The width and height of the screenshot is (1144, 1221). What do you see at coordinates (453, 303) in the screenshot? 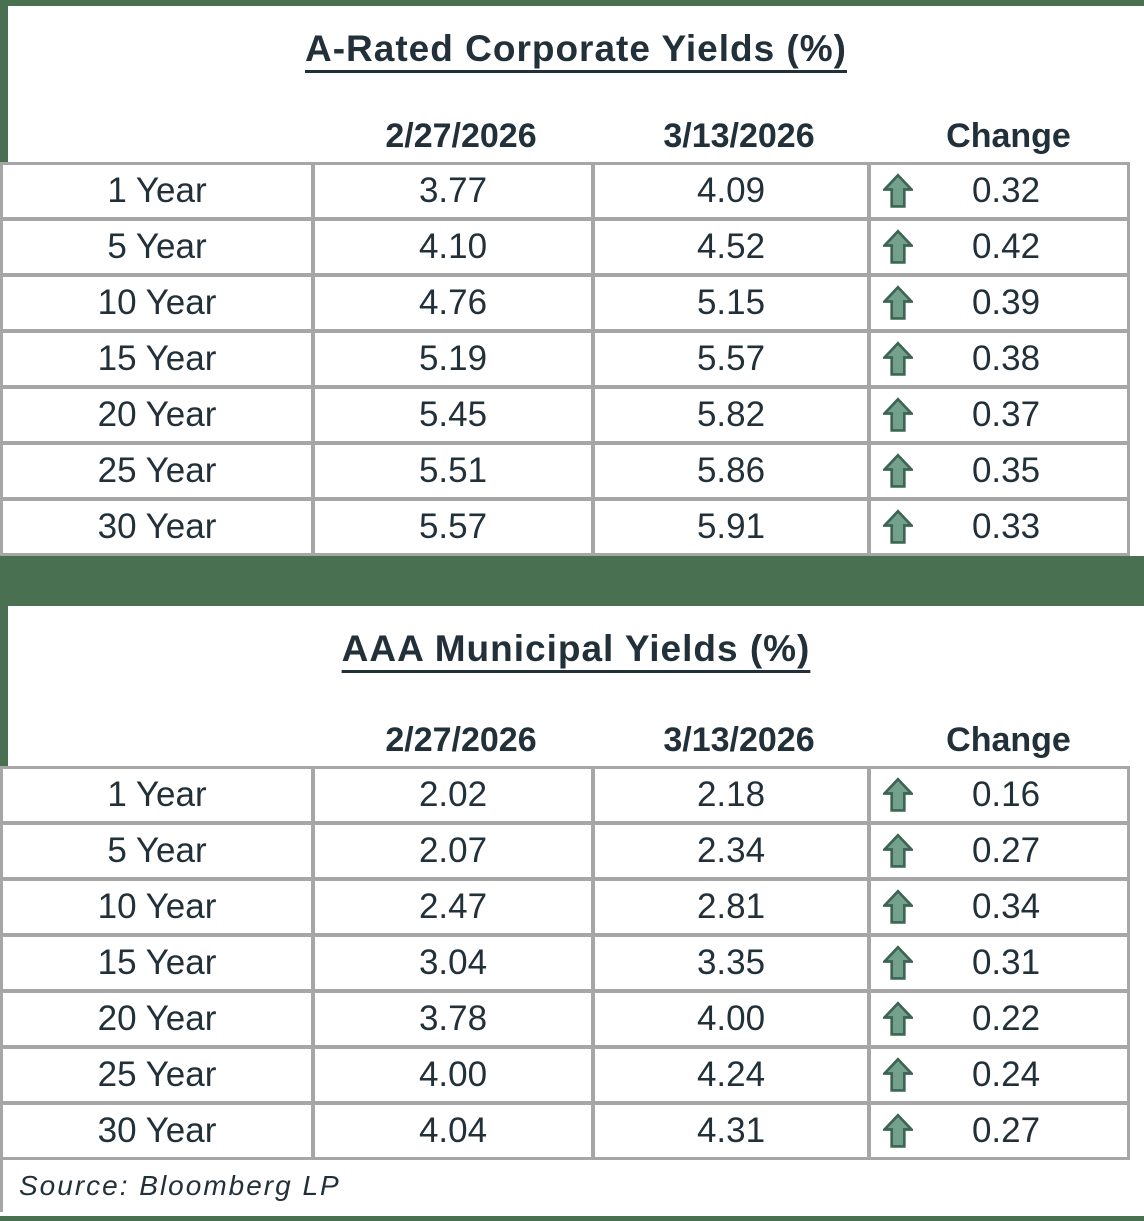
I see `yield-value-date-1: 4.76` at bounding box center [453, 303].